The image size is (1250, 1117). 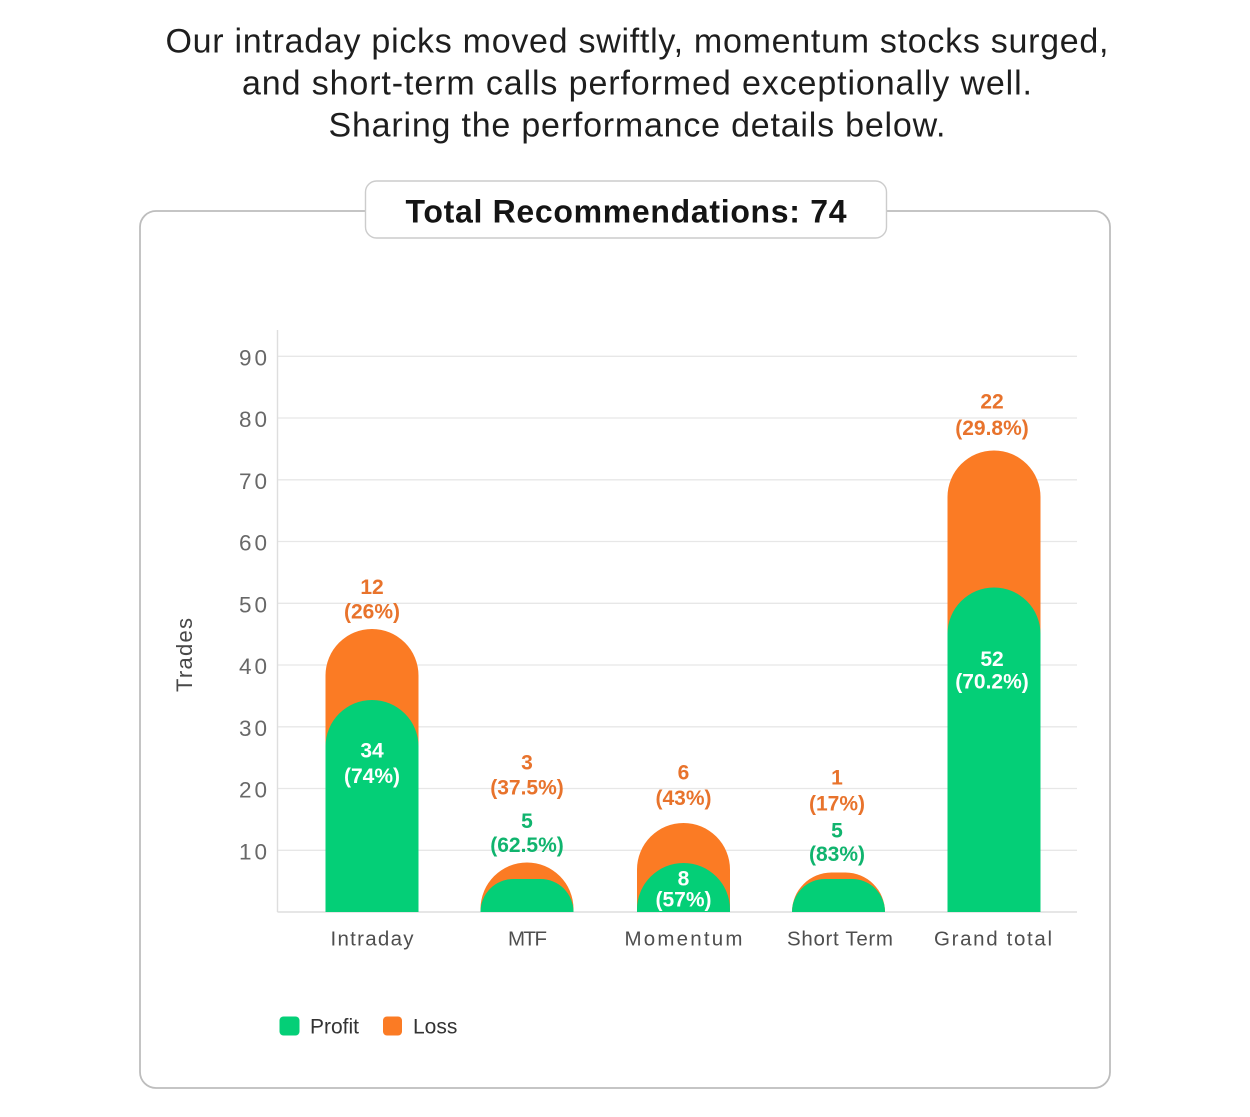 What do you see at coordinates (837, 778) in the screenshot?
I see `svg-text: 1` at bounding box center [837, 778].